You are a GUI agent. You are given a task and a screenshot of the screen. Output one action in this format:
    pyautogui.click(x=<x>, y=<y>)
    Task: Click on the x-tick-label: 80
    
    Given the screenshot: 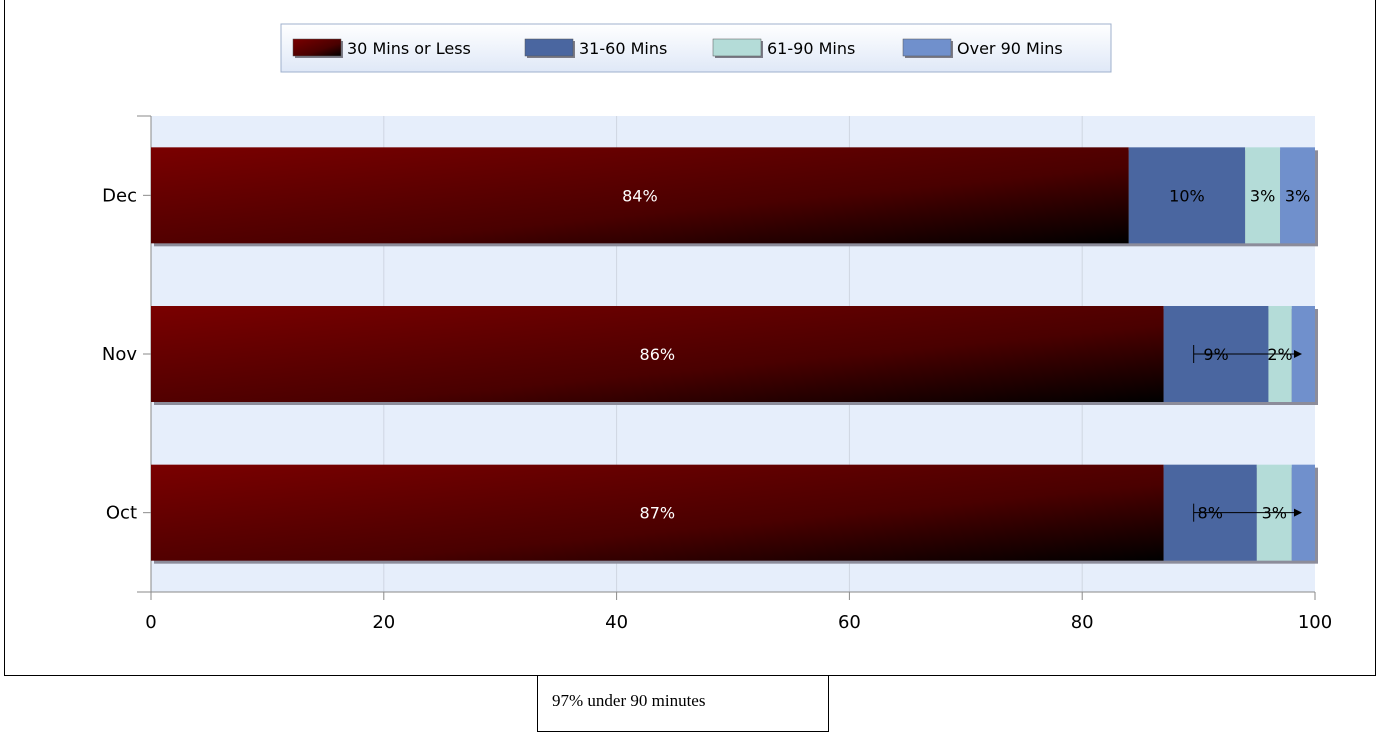 What is the action you would take?
    pyautogui.click(x=1082, y=622)
    